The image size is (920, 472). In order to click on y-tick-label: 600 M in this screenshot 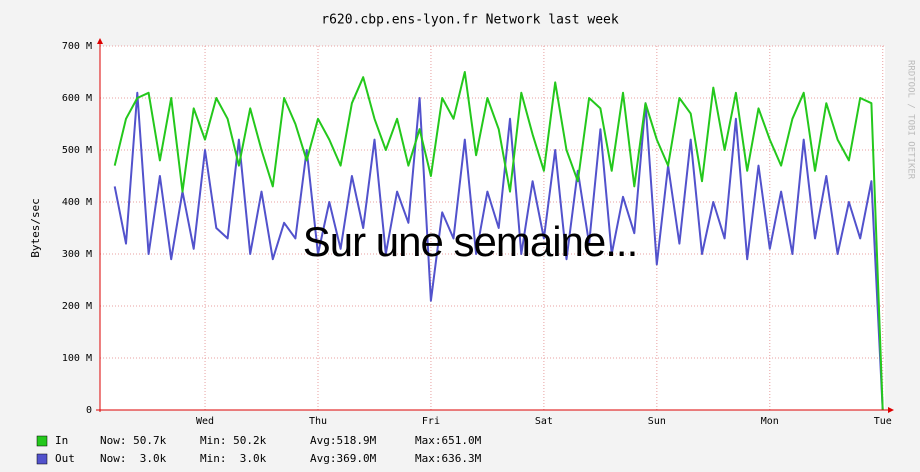, I will do `click(77, 98)`.